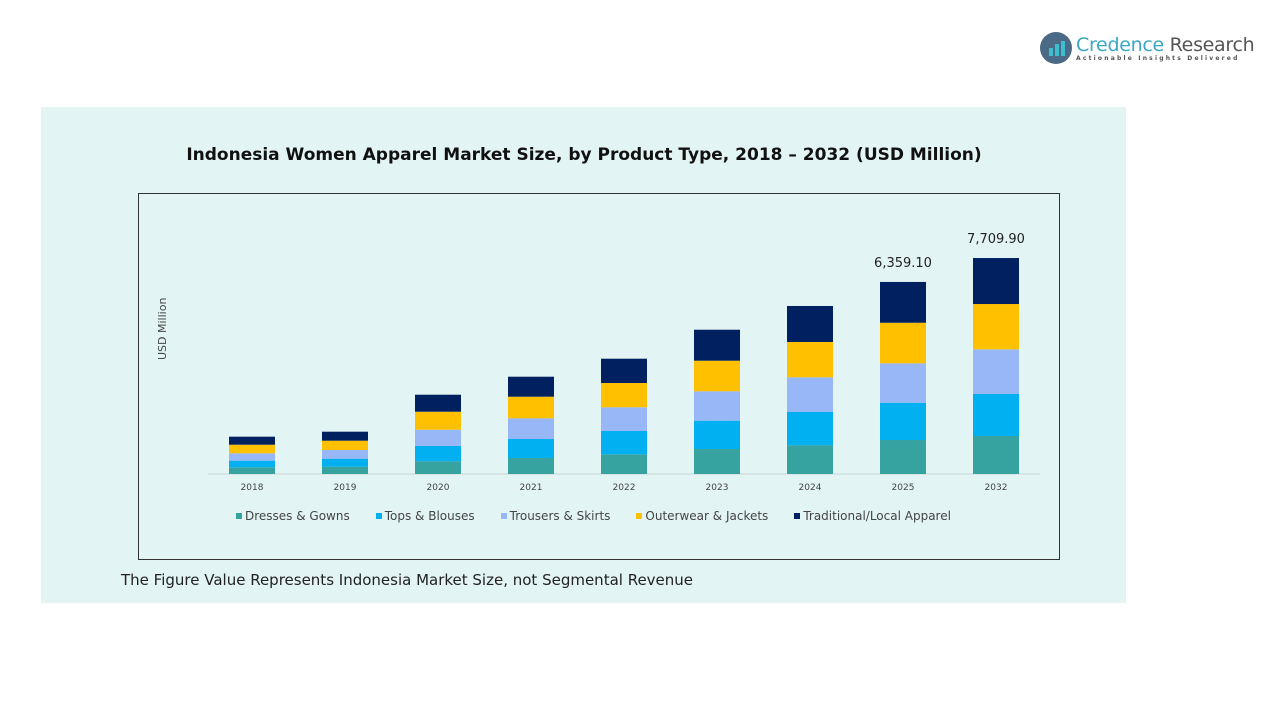 The image size is (1280, 720). What do you see at coordinates (996, 488) in the screenshot?
I see `x-tick-label: 2032` at bounding box center [996, 488].